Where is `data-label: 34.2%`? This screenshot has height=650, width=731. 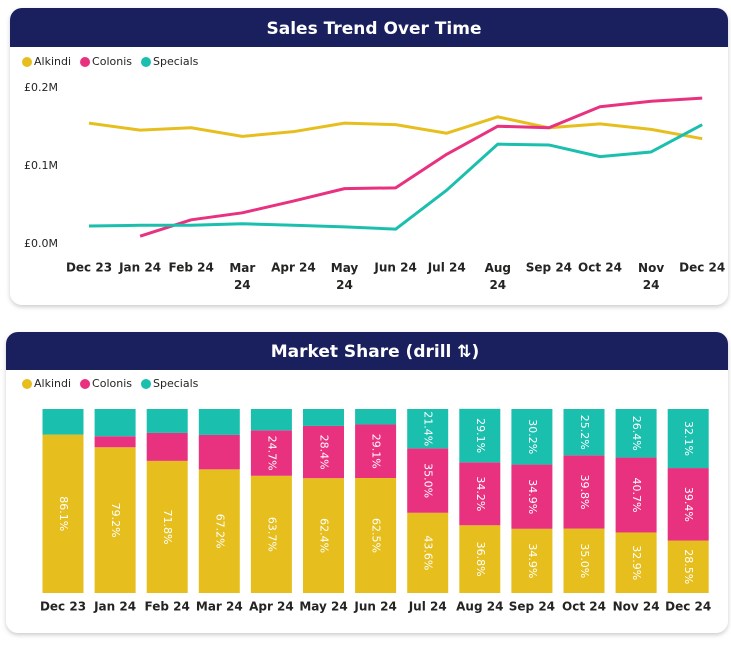 data-label: 34.2% is located at coordinates (480, 493).